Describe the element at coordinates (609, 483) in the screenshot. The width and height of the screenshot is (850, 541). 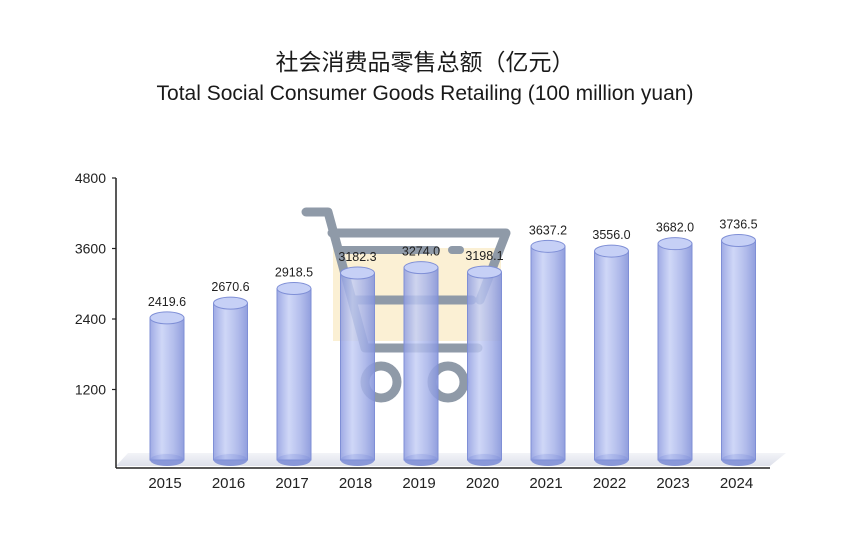
I see `x-tick-label: 2022` at that location.